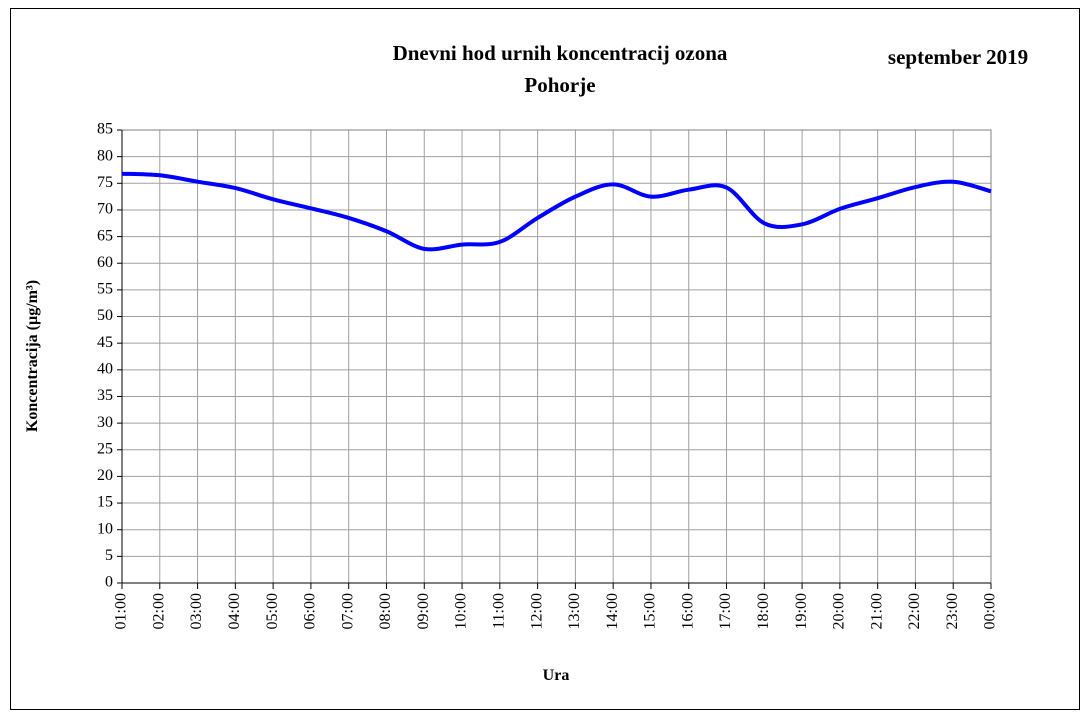 The image size is (1088, 715). I want to click on chart-title: Dnevni hod urnih koncentracij ozona, so click(560, 53).